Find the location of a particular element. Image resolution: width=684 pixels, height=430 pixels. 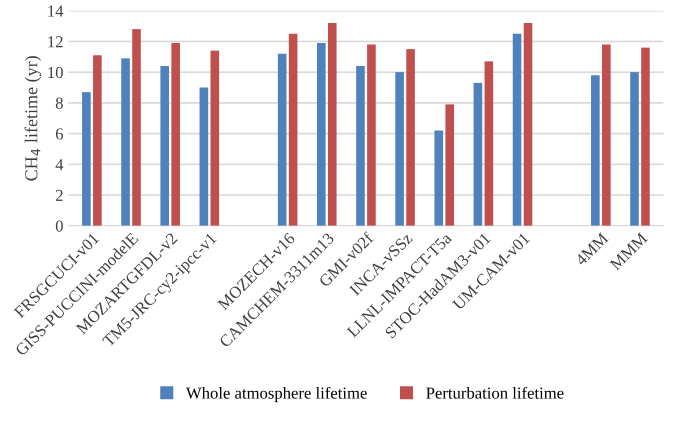

y-axis-title: CH$_{4}$ lifetime (yr) is located at coordinates (33, 118).